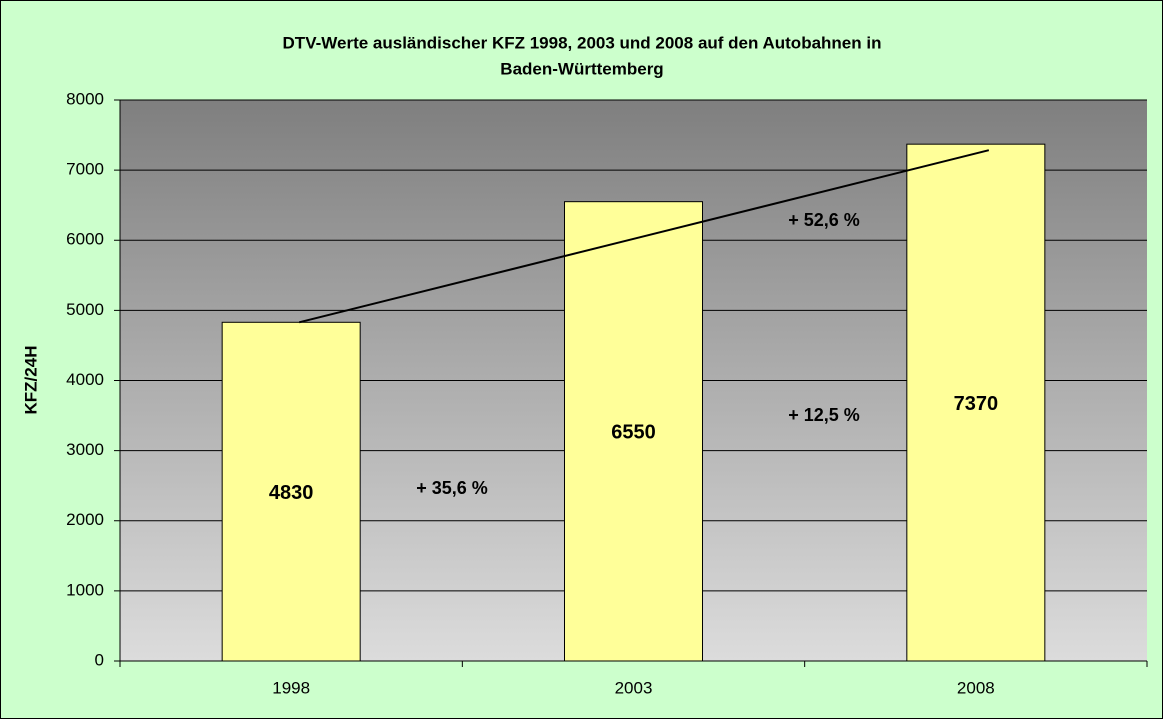 The height and width of the screenshot is (719, 1163). What do you see at coordinates (452, 488) in the screenshot?
I see `annotation: + 35,6 %` at bounding box center [452, 488].